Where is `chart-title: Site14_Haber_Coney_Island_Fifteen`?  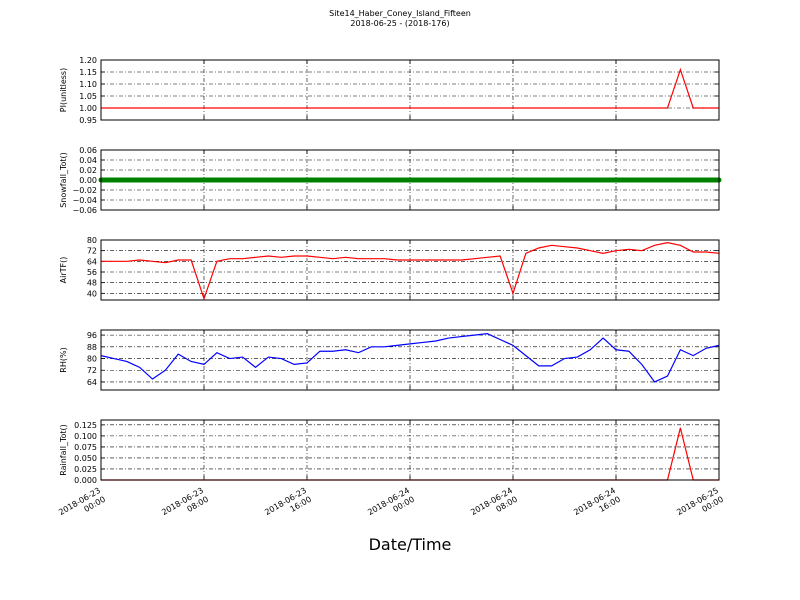 chart-title: Site14_Haber_Coney_Island_Fifteen is located at coordinates (400, 13).